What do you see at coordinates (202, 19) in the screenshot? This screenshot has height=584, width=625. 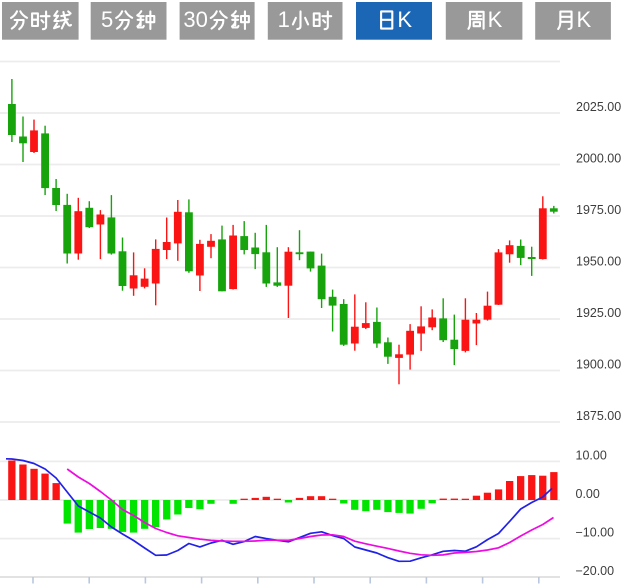 I see `svg-text: 0` at bounding box center [202, 19].